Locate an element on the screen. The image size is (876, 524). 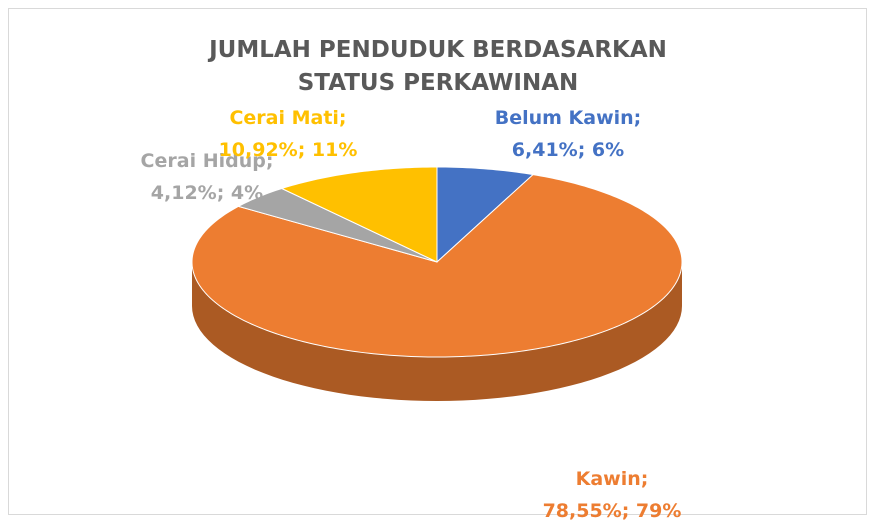
data-label-name: Cerai Mati; is located at coordinates (287, 118).